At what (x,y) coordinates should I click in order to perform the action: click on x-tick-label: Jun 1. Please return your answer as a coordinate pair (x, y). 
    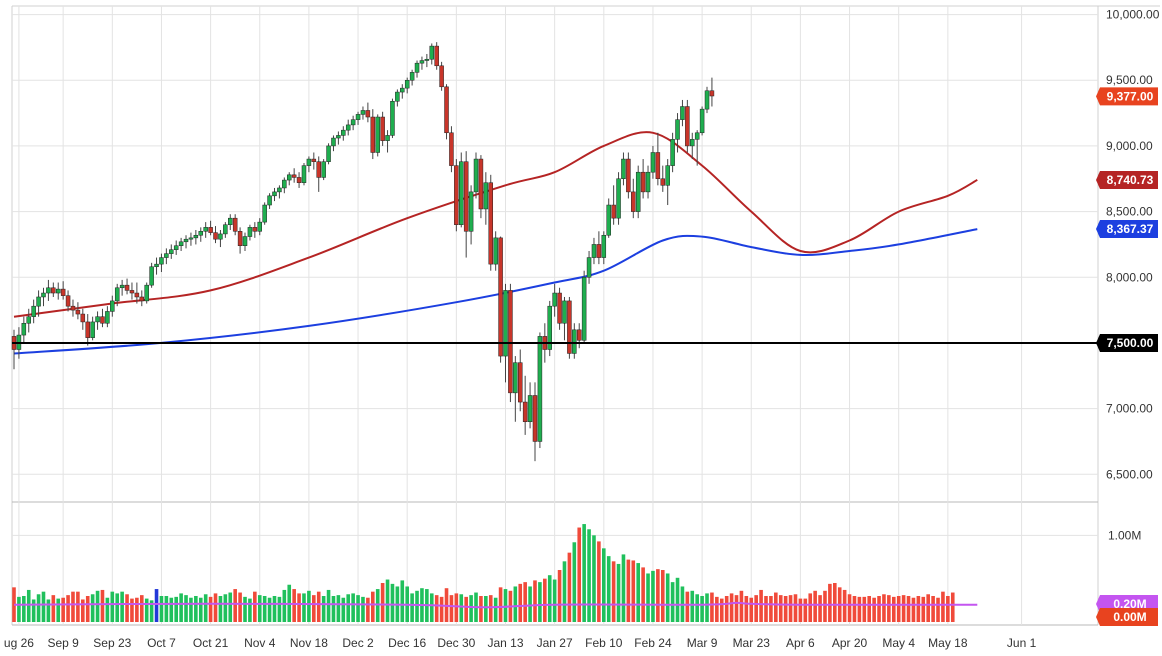
    Looking at the image, I should click on (1022, 643).